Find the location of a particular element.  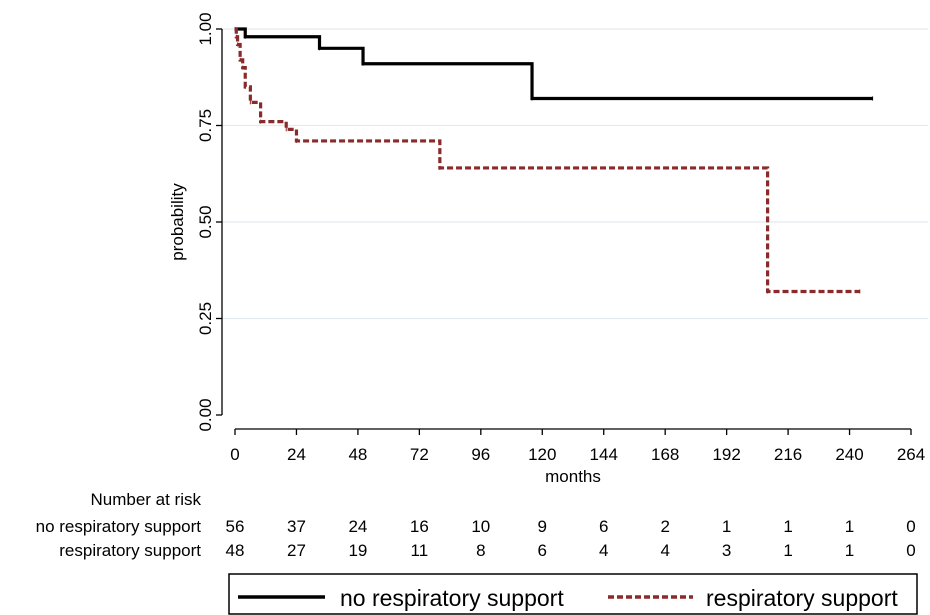

risk-value: 19 is located at coordinates (357, 550).